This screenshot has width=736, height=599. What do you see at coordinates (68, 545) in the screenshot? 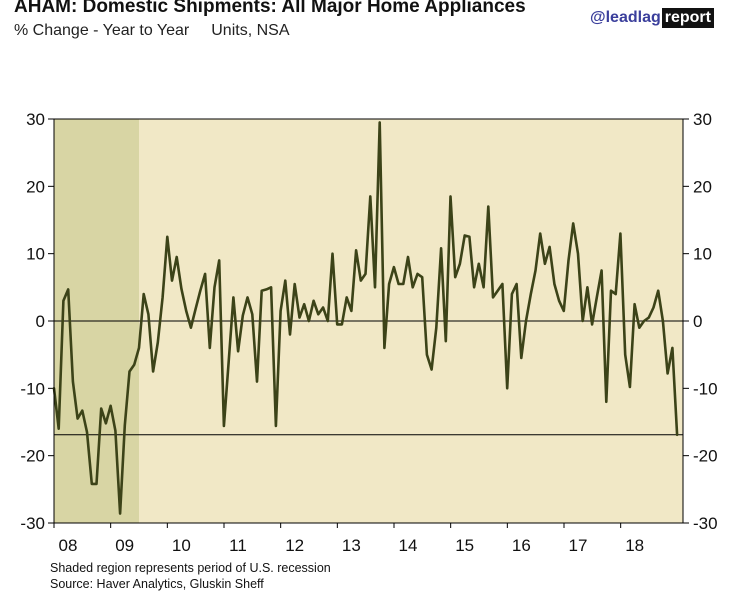
I see `x-tick-label: 08` at bounding box center [68, 545].